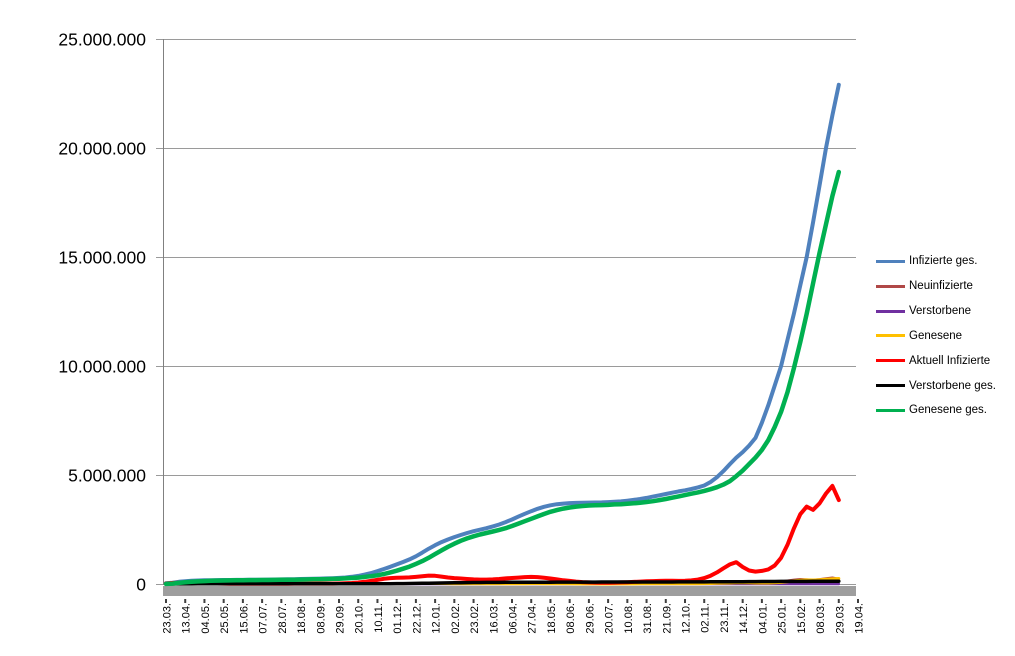 Image resolution: width=1015 pixels, height=656 pixels. Describe the element at coordinates (610, 618) in the screenshot. I see `x-axis-label: 20.07.` at that location.